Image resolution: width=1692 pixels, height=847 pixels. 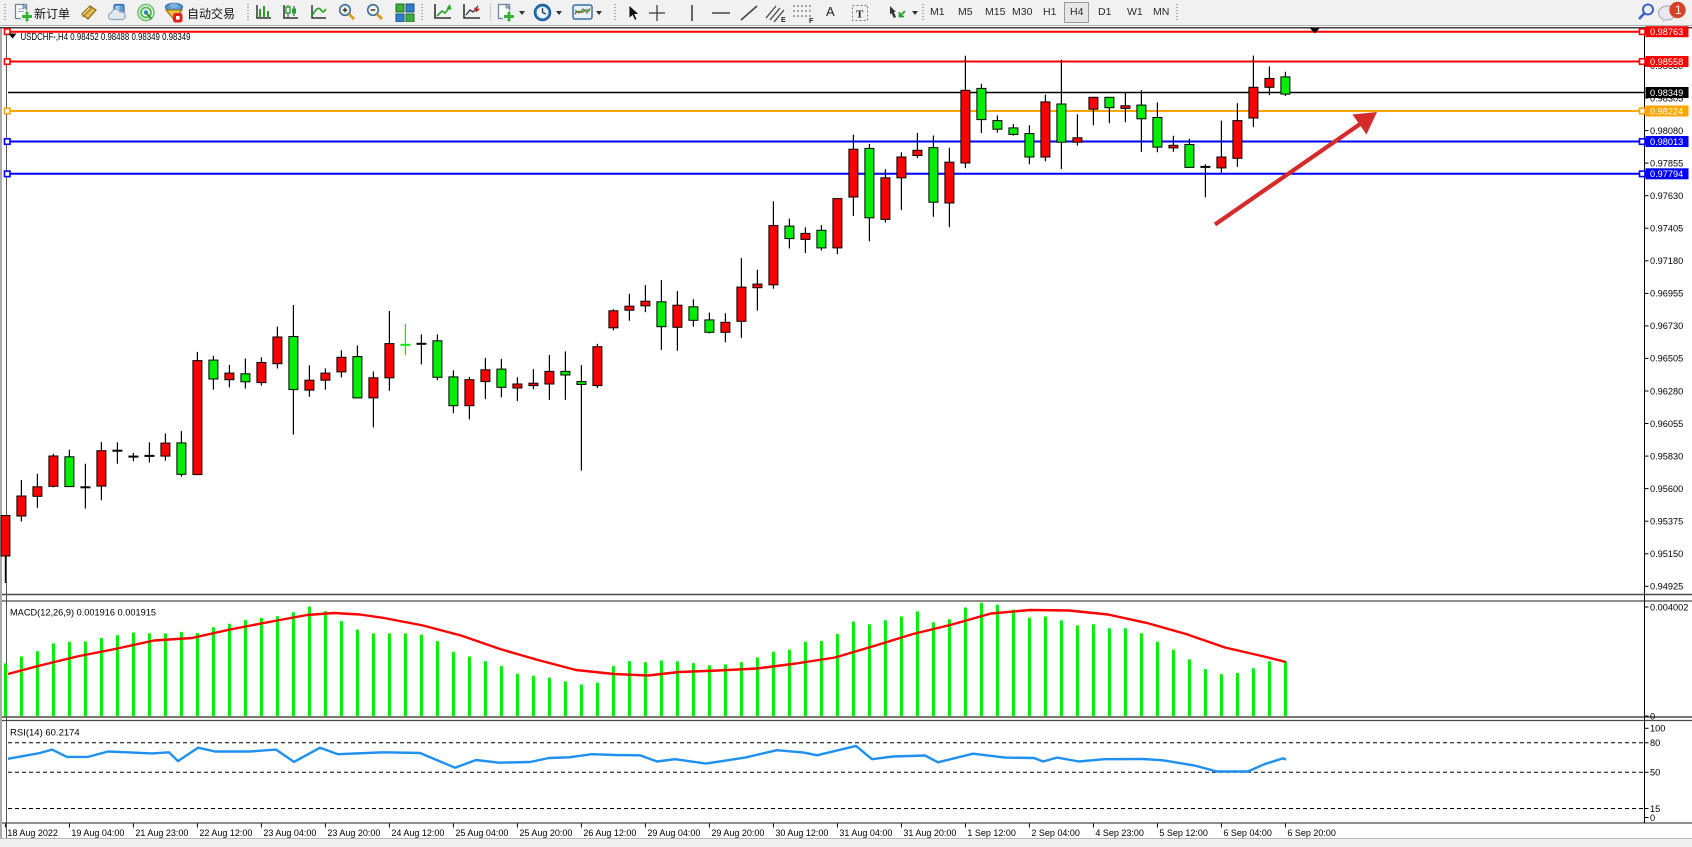 What do you see at coordinates (1183, 833) in the screenshot?
I see `svg-text: 5 Sep 12:00` at bounding box center [1183, 833].